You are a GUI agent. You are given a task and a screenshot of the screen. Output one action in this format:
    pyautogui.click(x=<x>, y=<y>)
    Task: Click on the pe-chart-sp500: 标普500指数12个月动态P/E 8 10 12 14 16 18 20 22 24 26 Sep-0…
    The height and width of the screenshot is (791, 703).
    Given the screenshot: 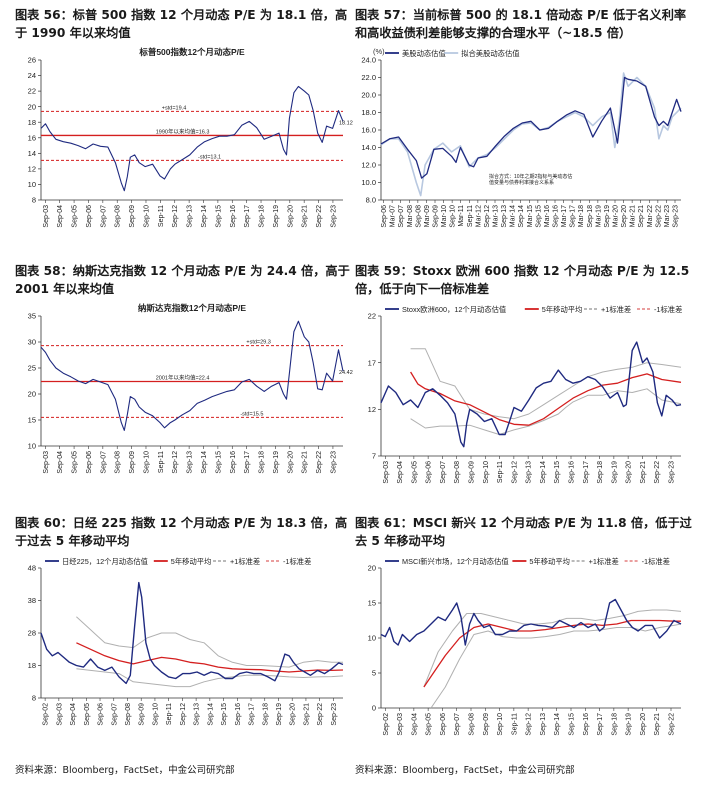 What is the action you would take?
    pyautogui.click(x=190, y=137)
    